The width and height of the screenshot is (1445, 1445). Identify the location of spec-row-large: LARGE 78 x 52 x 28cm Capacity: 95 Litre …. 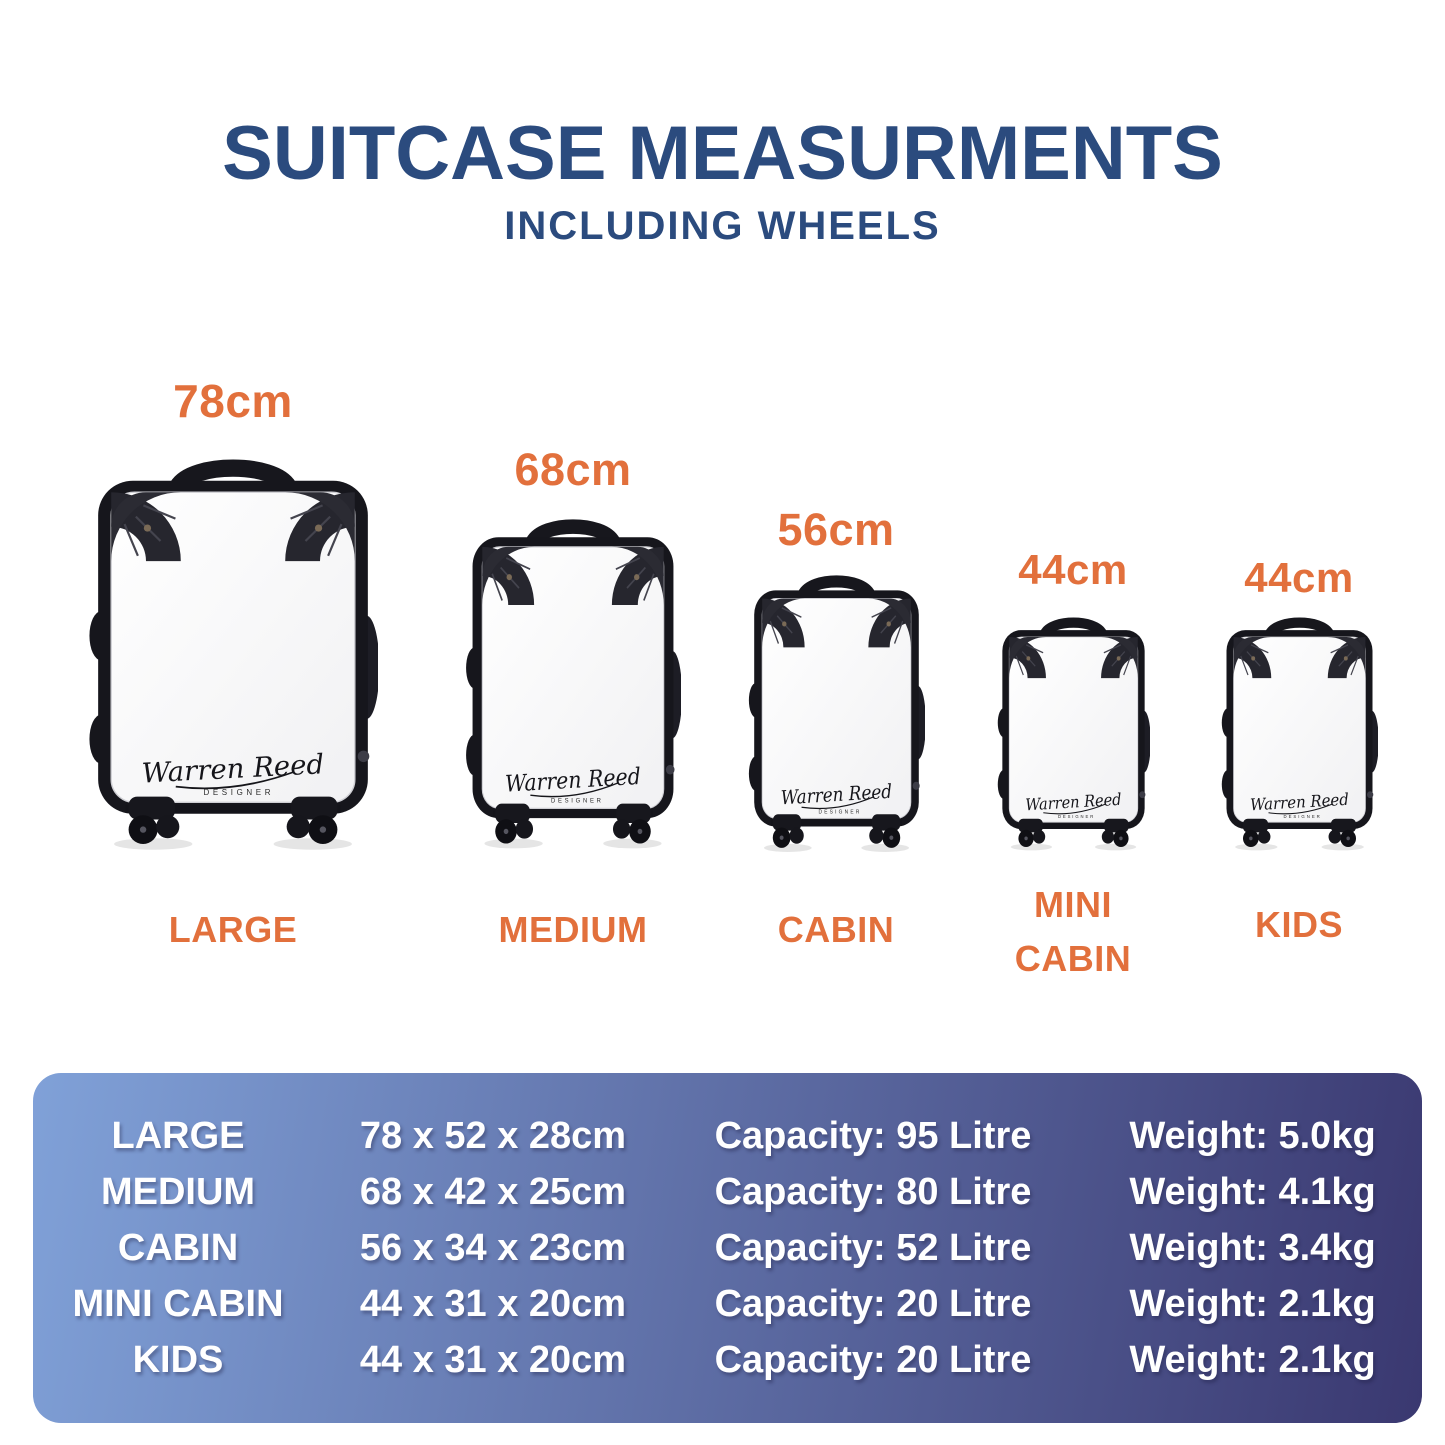
(727, 1136).